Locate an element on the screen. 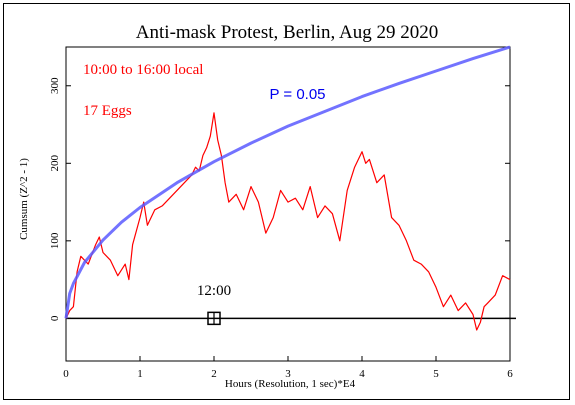 The width and height of the screenshot is (575, 405). x-tick-label: 1 is located at coordinates (140, 374).